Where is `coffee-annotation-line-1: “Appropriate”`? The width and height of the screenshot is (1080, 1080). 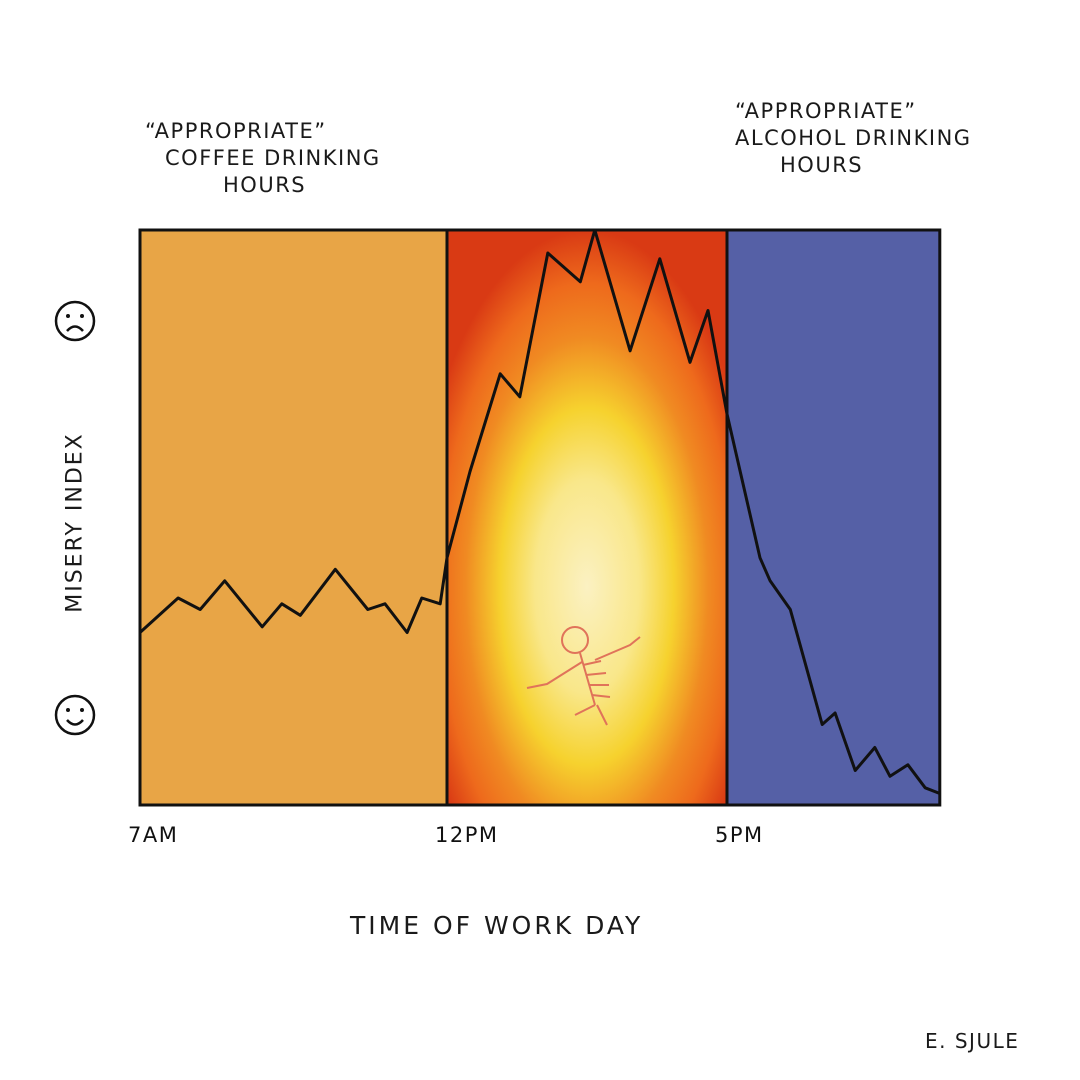 coffee-annotation-line-1: “Appropriate” is located at coordinates (236, 131).